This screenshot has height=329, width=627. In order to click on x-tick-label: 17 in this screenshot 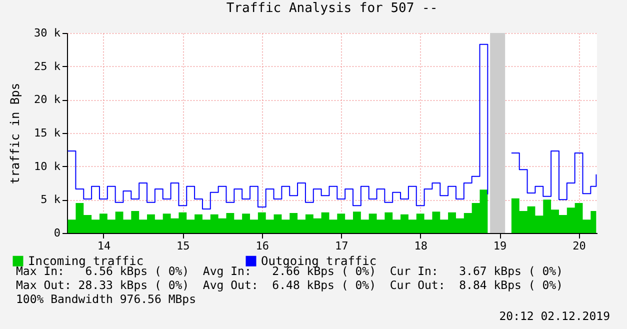, I will do `click(341, 246)`.